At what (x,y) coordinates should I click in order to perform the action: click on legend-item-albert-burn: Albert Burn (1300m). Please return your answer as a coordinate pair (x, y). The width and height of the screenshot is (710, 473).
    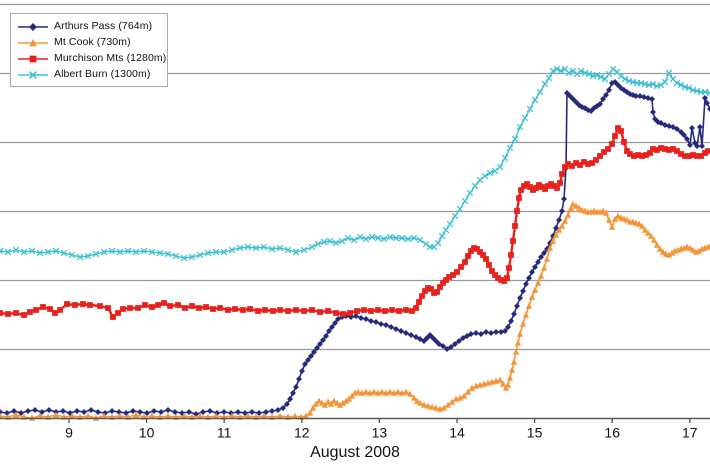
    Looking at the image, I should click on (89, 74).